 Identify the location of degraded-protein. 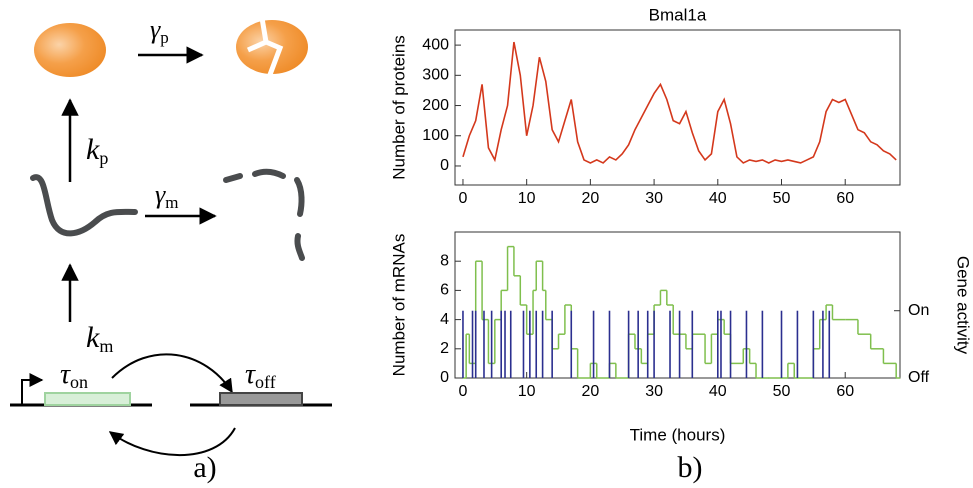
(272, 49).